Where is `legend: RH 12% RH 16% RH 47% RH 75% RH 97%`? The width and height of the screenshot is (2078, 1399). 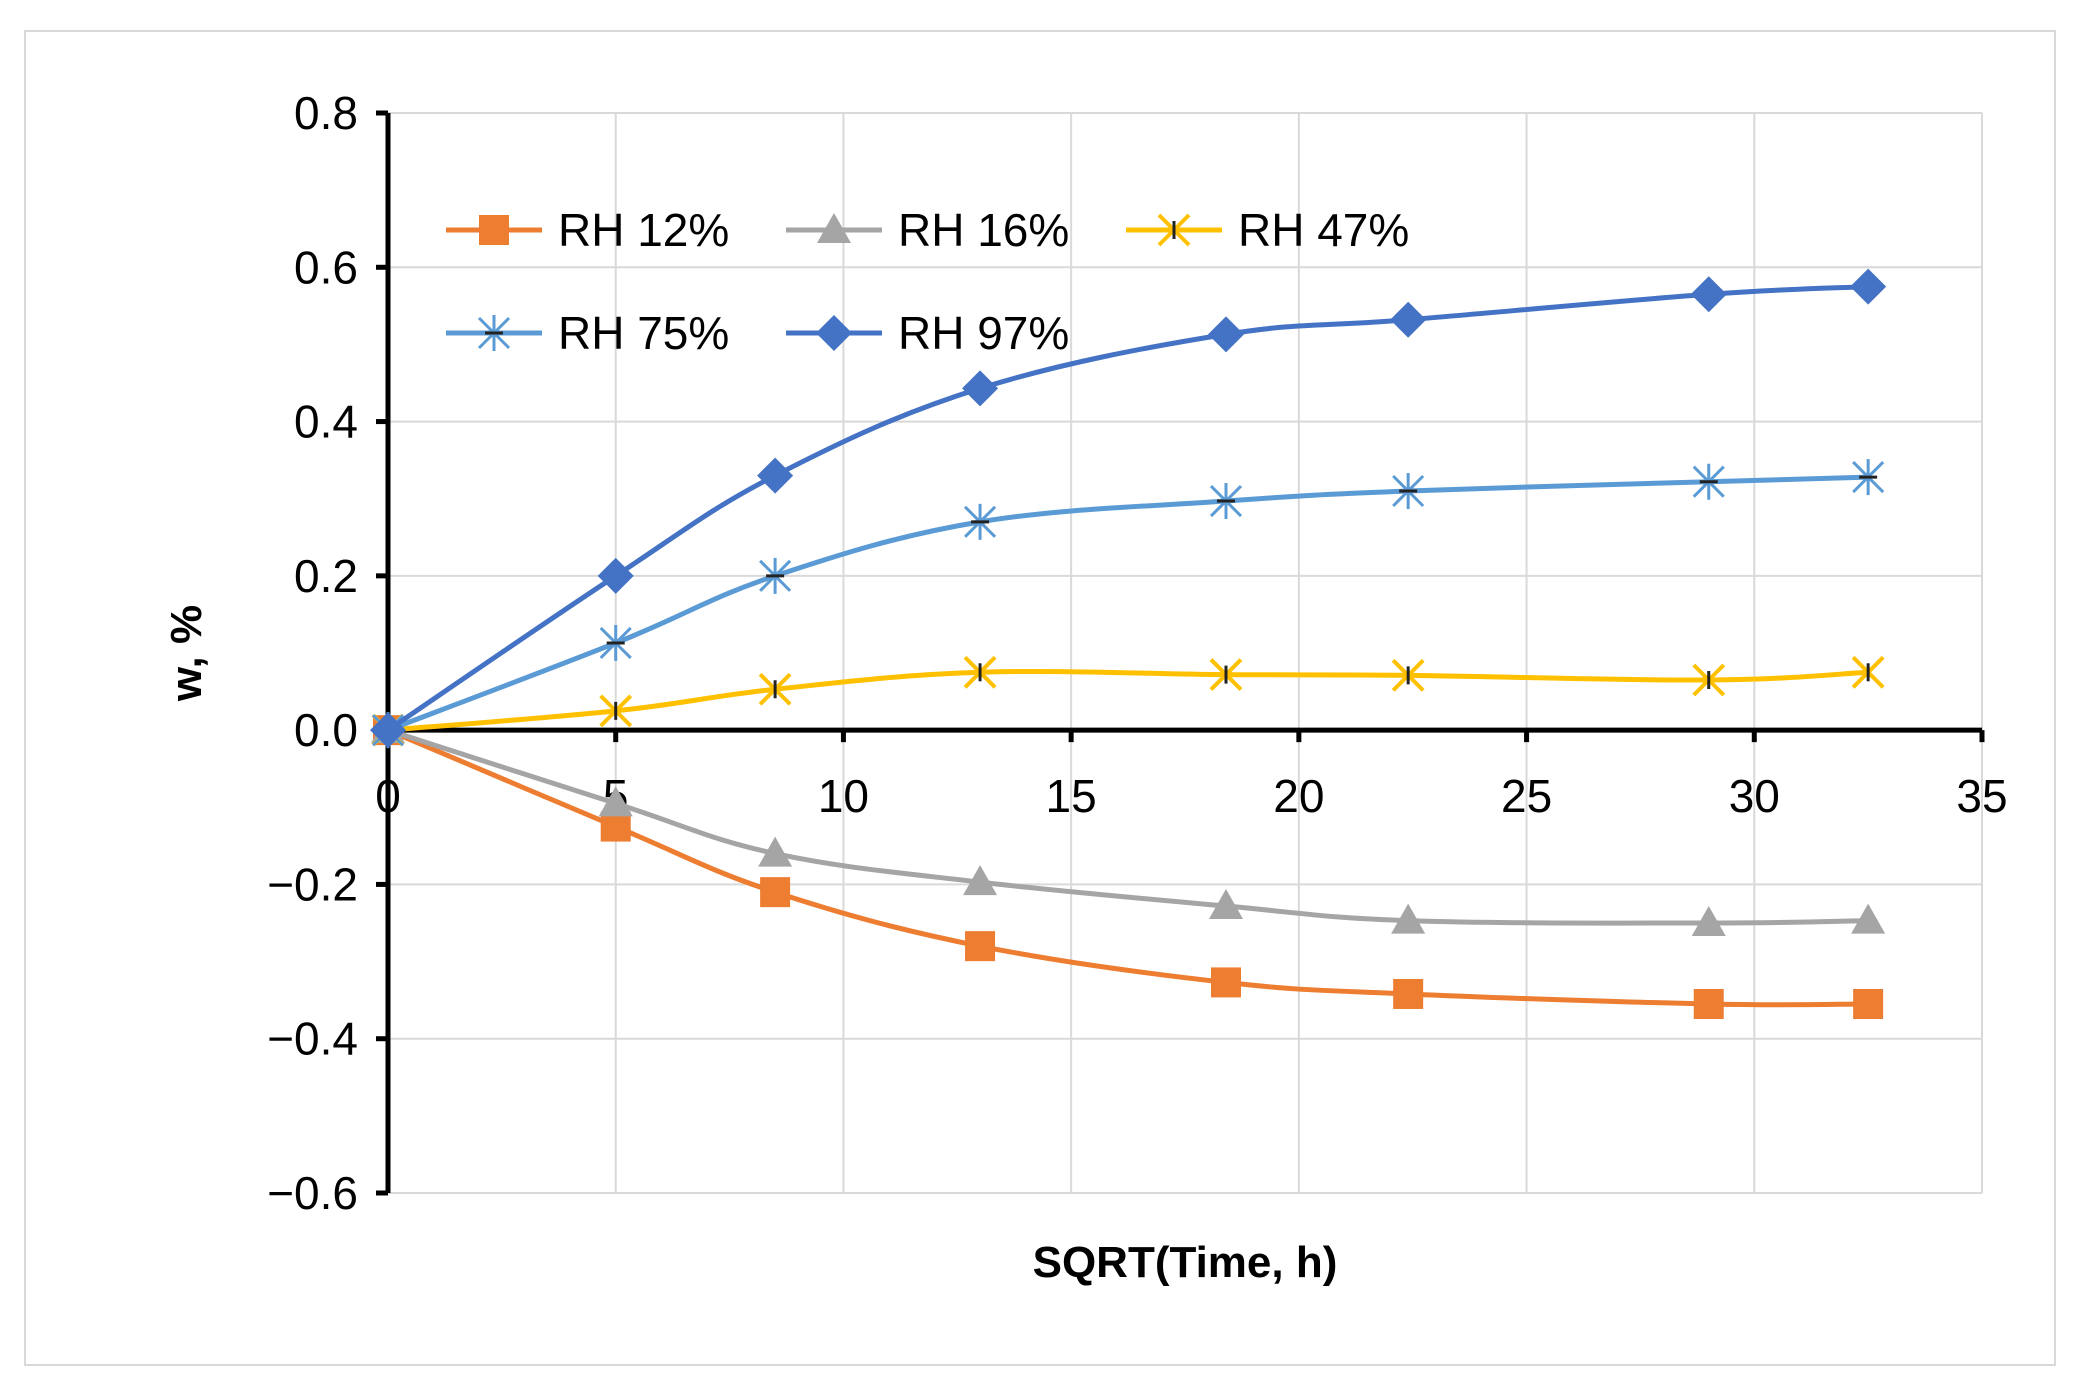
legend: RH 12% RH 16% RH 47% RH 75% RH 97% is located at coordinates (927, 281).